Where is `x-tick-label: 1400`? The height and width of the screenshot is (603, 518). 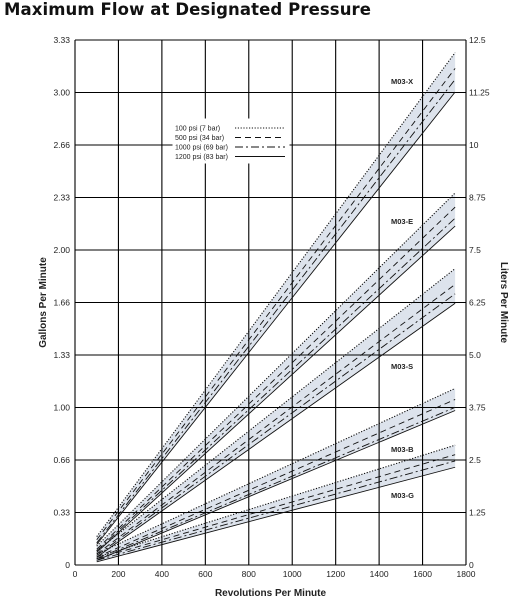 x-tick-label: 1400 is located at coordinates (379, 574).